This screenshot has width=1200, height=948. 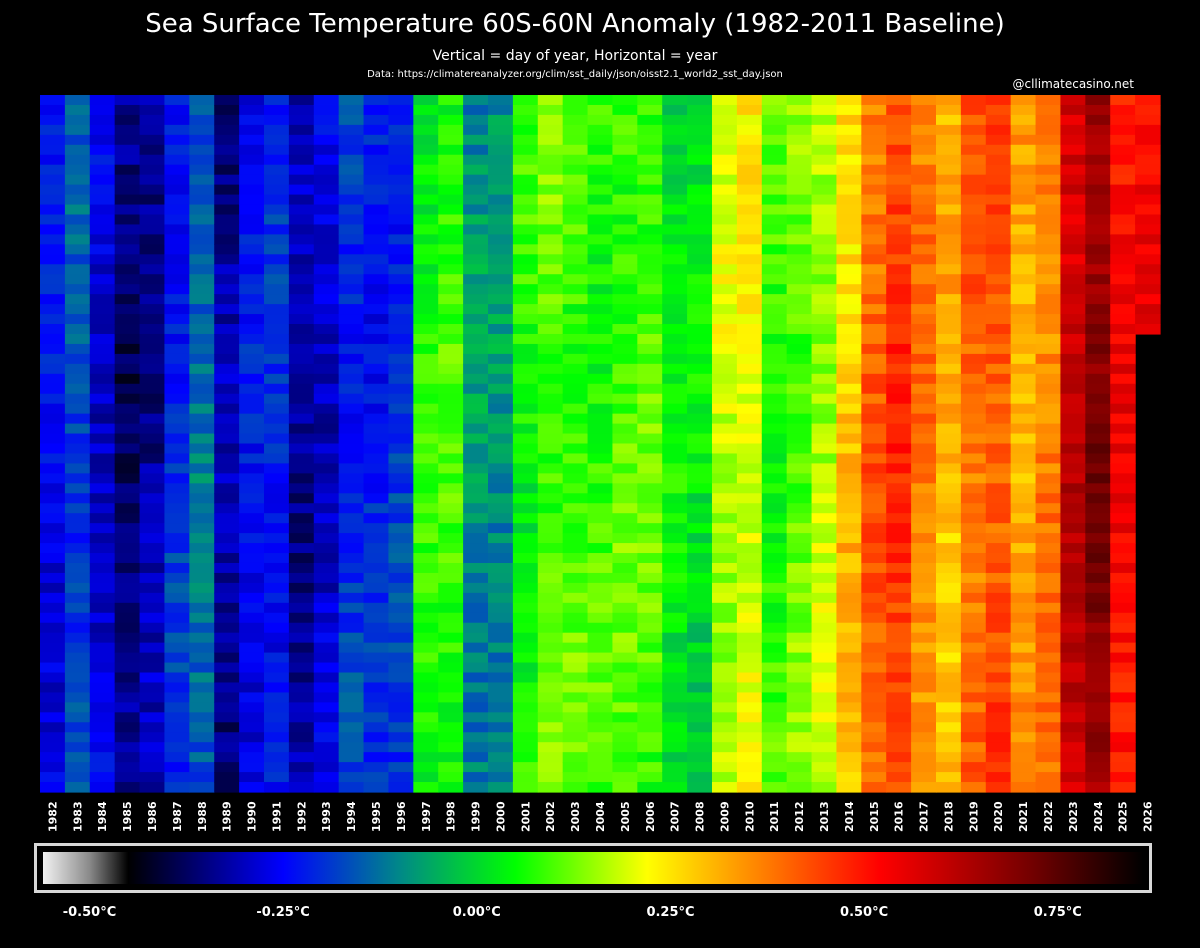 What do you see at coordinates (864, 912) in the screenshot?
I see `colorbar-tick-label: 0.50°C` at bounding box center [864, 912].